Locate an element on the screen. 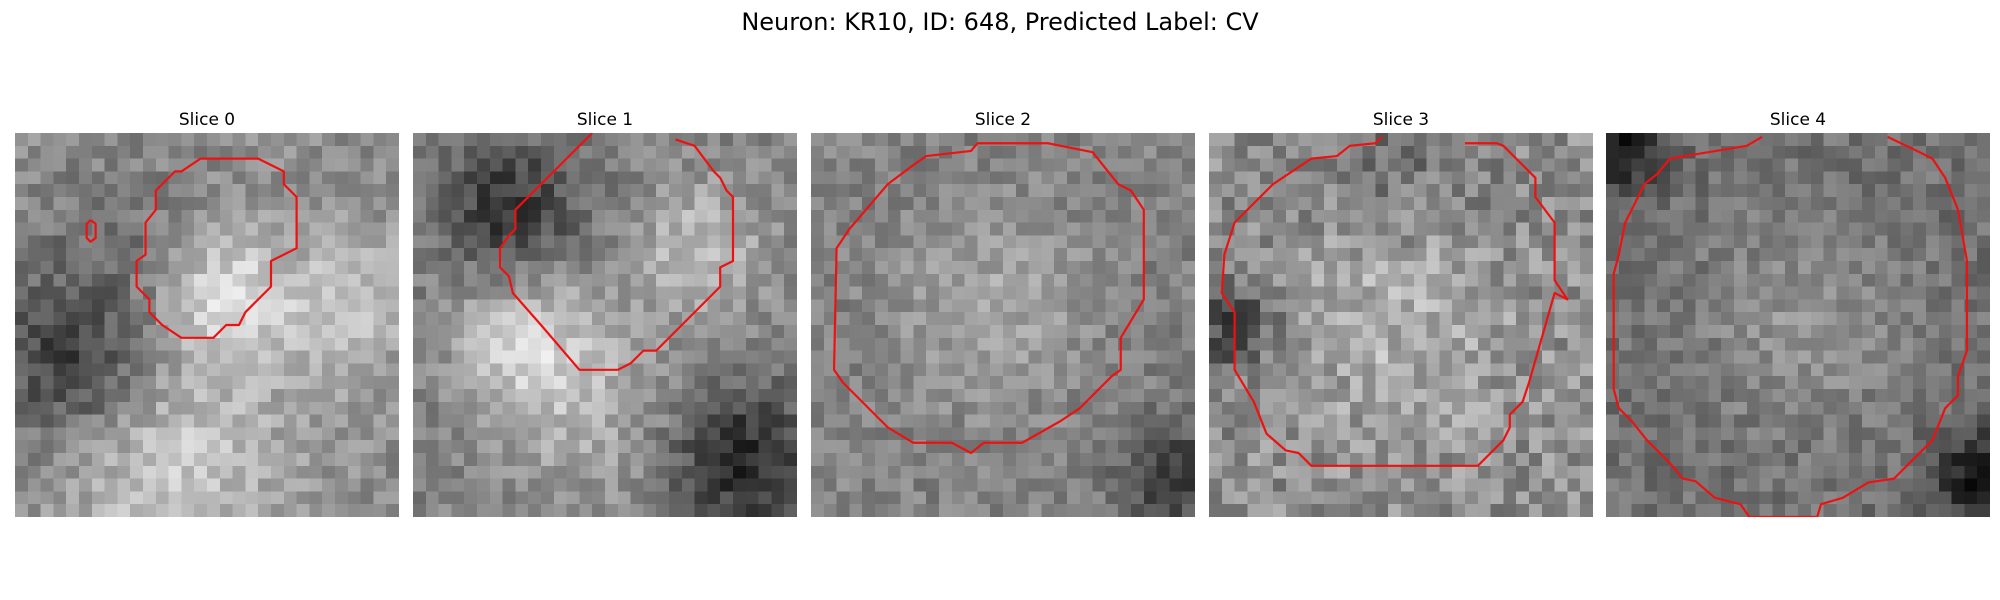  slice-title: Slice 4 is located at coordinates (1798, 120).